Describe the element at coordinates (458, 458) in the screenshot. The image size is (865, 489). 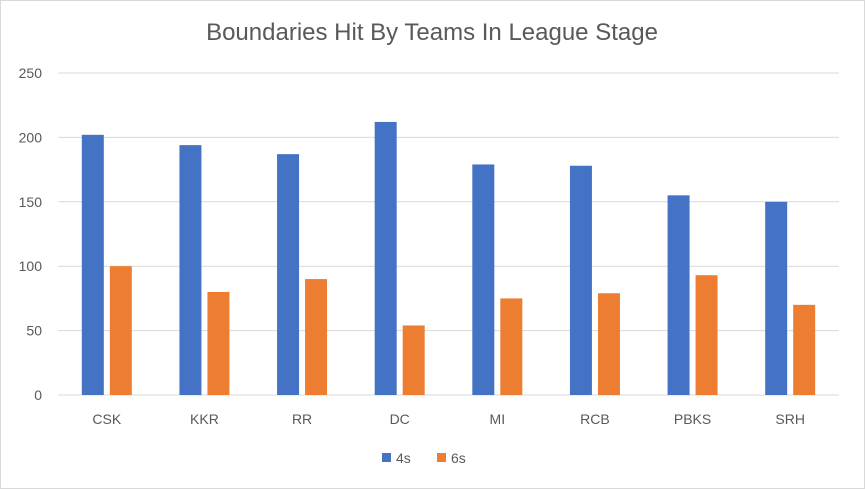
I see `legend-label-6s: 6s` at that location.